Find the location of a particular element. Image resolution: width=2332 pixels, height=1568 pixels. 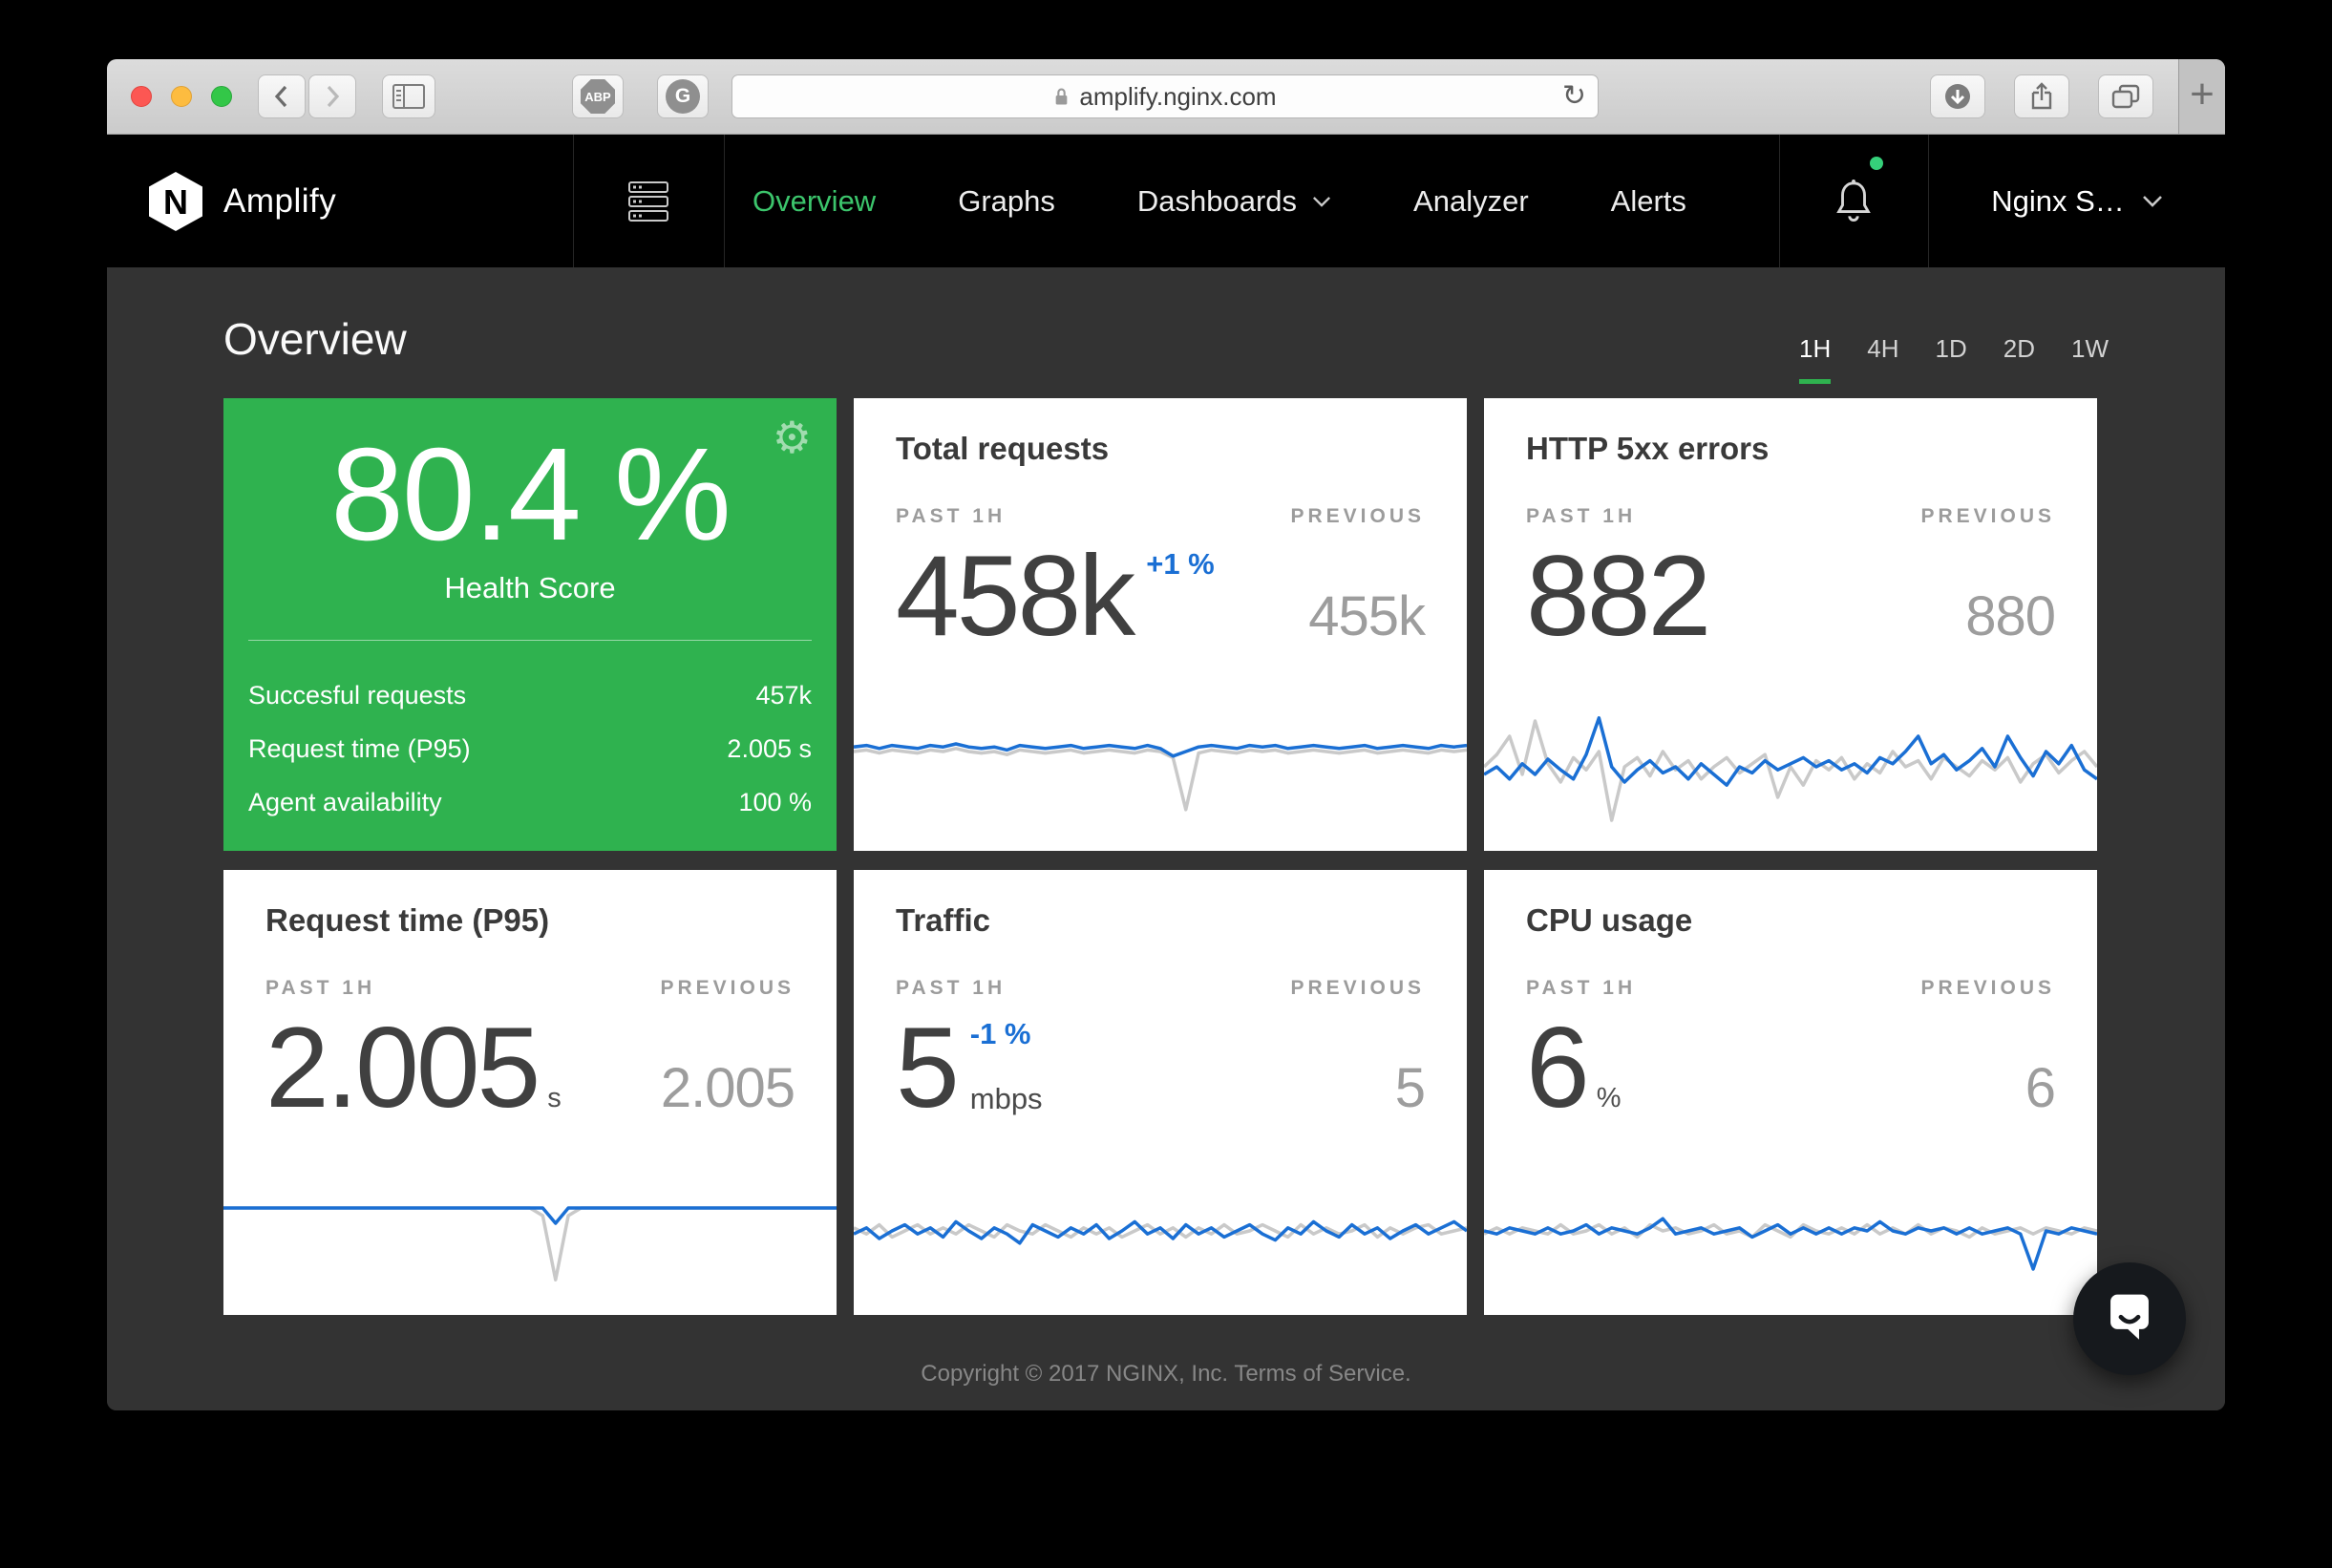

chat-bubble-icon is located at coordinates (2130, 1317).